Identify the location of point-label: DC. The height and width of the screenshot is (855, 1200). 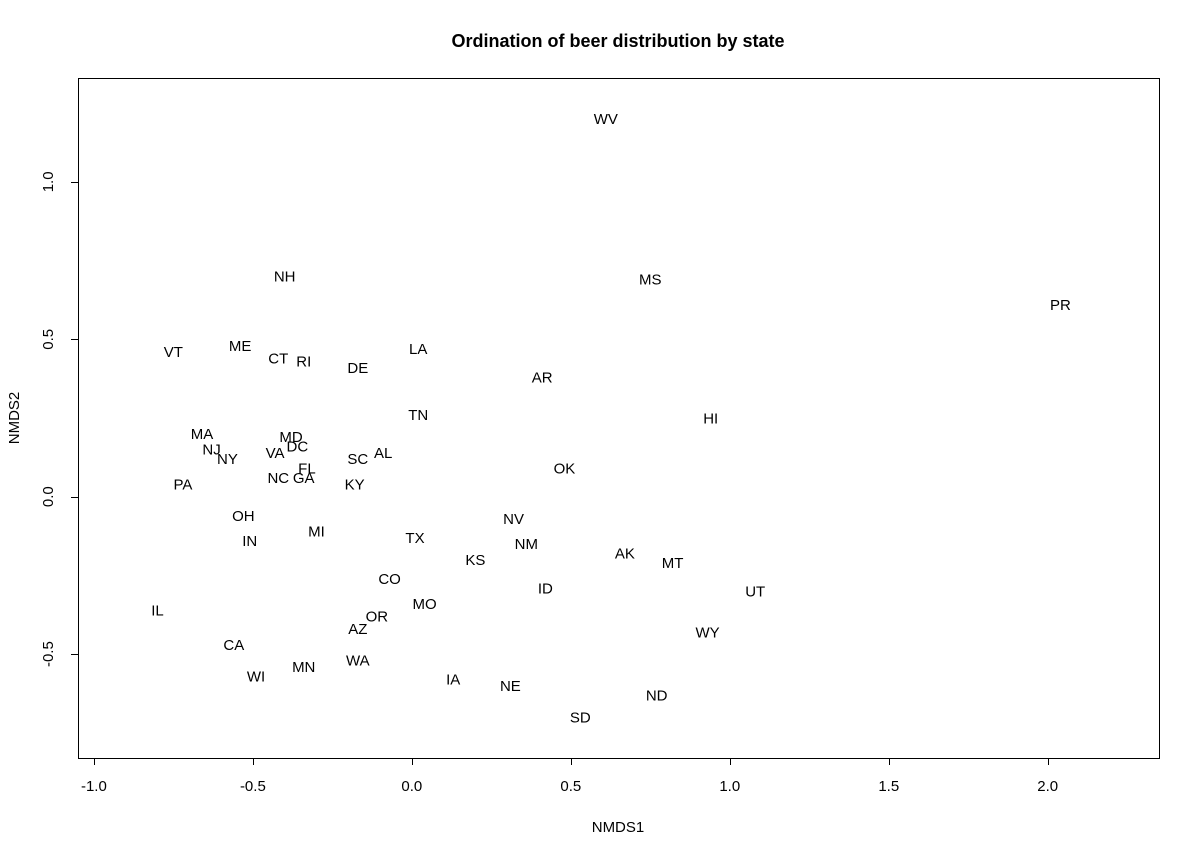
(298, 447).